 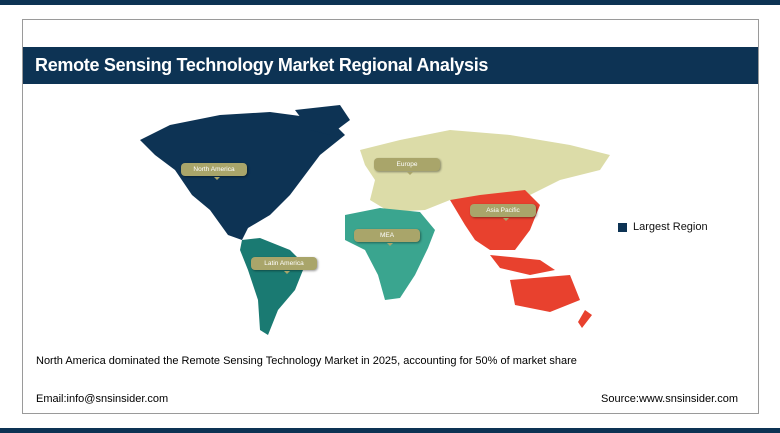 I want to click on legend: Largest Region, so click(x=663, y=227).